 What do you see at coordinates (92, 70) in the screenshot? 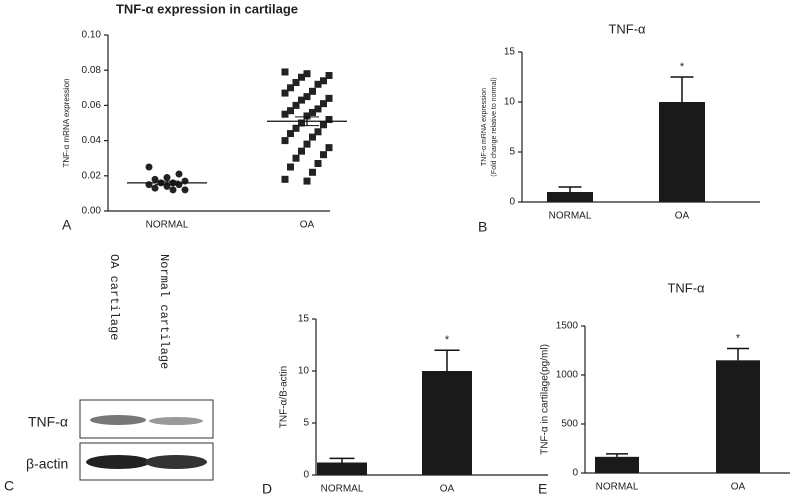
I see `y-tick-label: 0.08` at bounding box center [92, 70].